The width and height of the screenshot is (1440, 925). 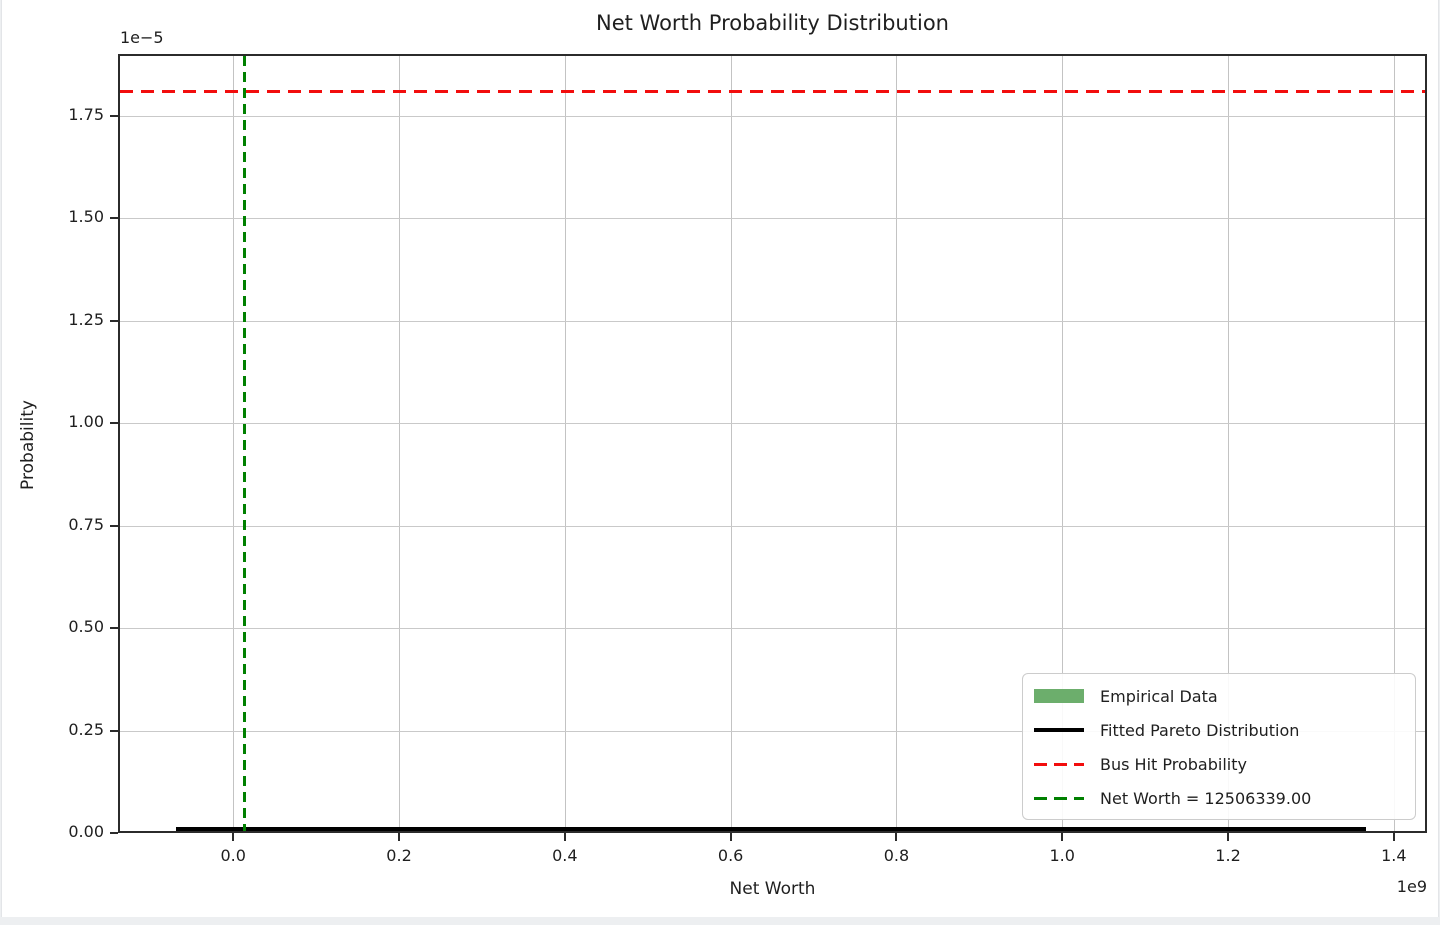 I want to click on legend-row-2: Bus Hit Probability, so click(x=1219, y=764).